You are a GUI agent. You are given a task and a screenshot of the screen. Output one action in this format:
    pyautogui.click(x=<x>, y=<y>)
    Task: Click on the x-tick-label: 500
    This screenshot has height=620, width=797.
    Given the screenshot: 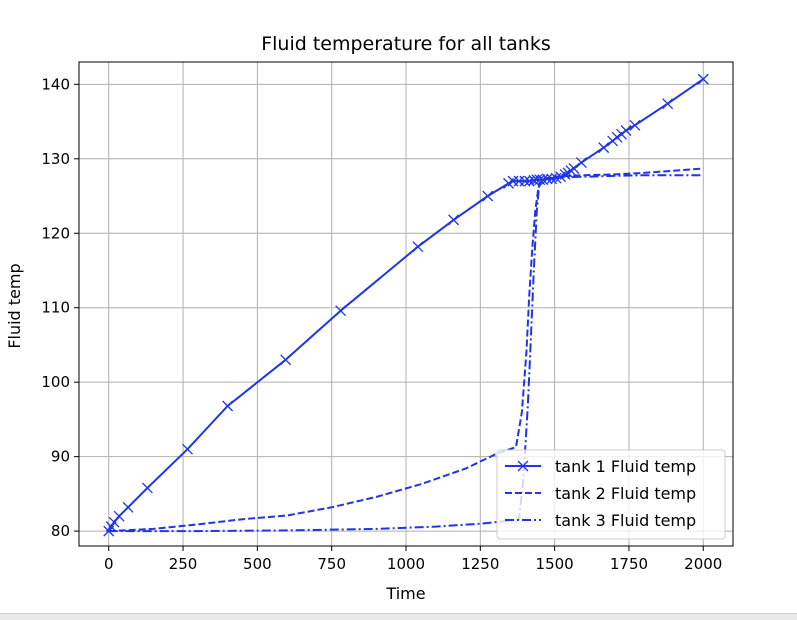 What is the action you would take?
    pyautogui.click(x=257, y=564)
    